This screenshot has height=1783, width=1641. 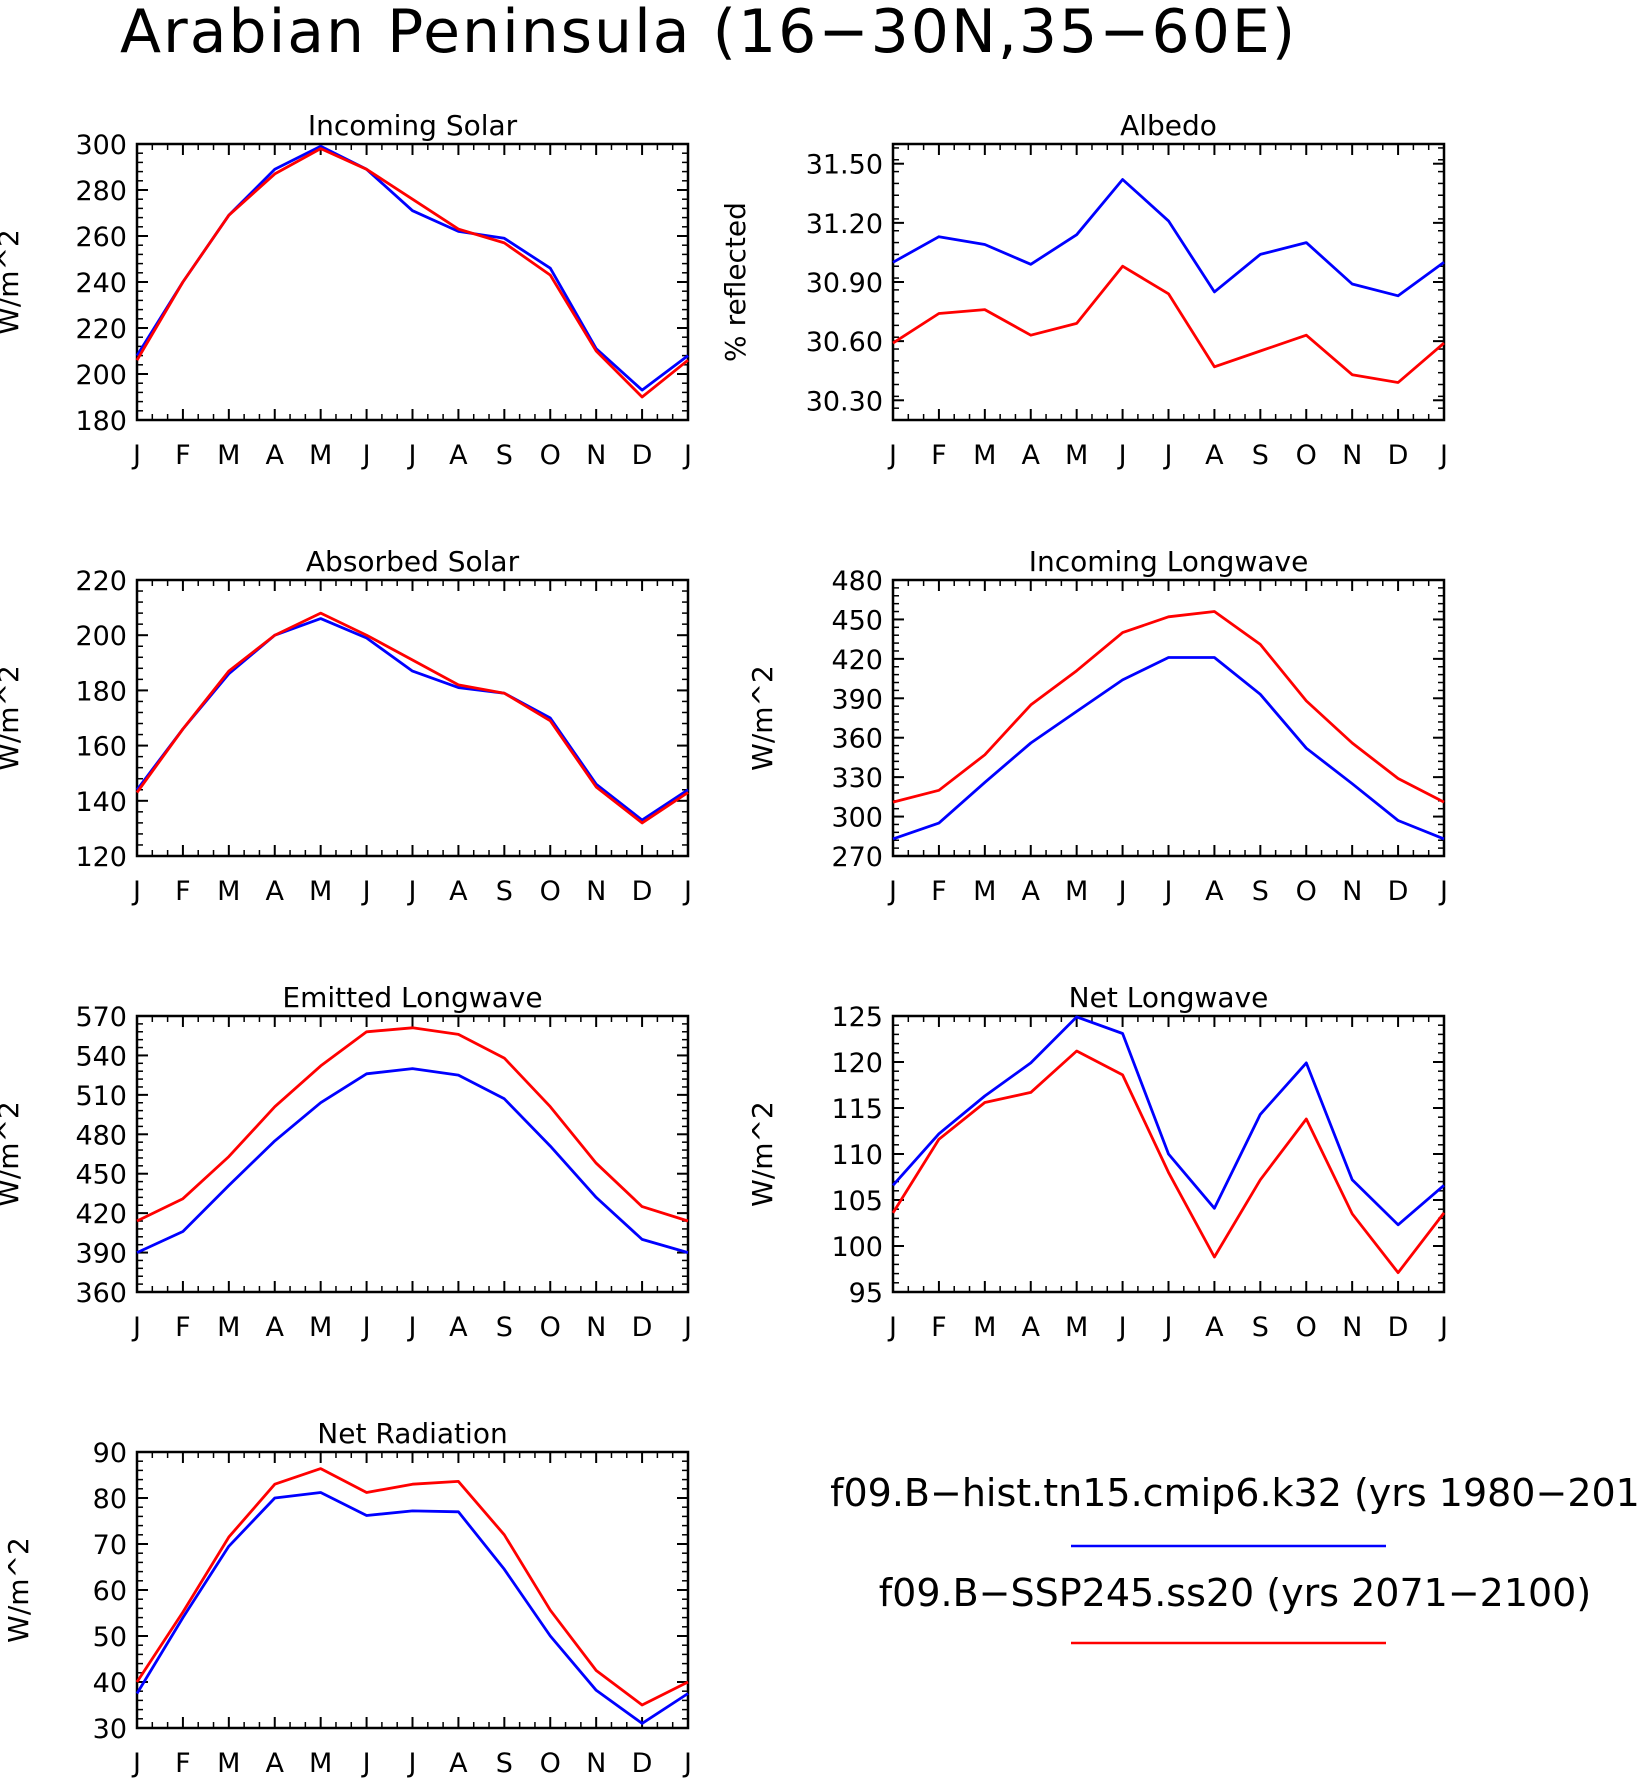 I want to click on y-tick-label: 280, so click(x=101, y=191).